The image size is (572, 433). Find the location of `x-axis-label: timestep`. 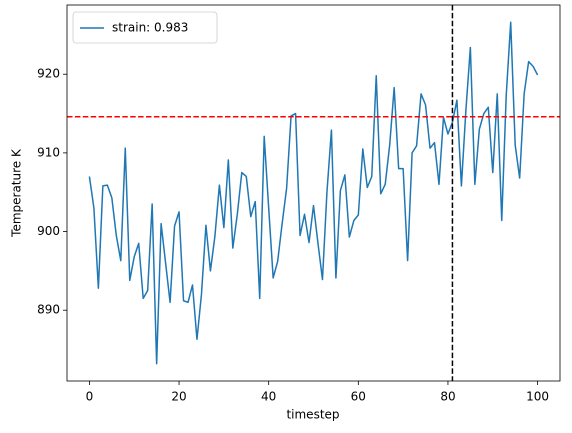

x-axis-label: timestep is located at coordinates (312, 415).